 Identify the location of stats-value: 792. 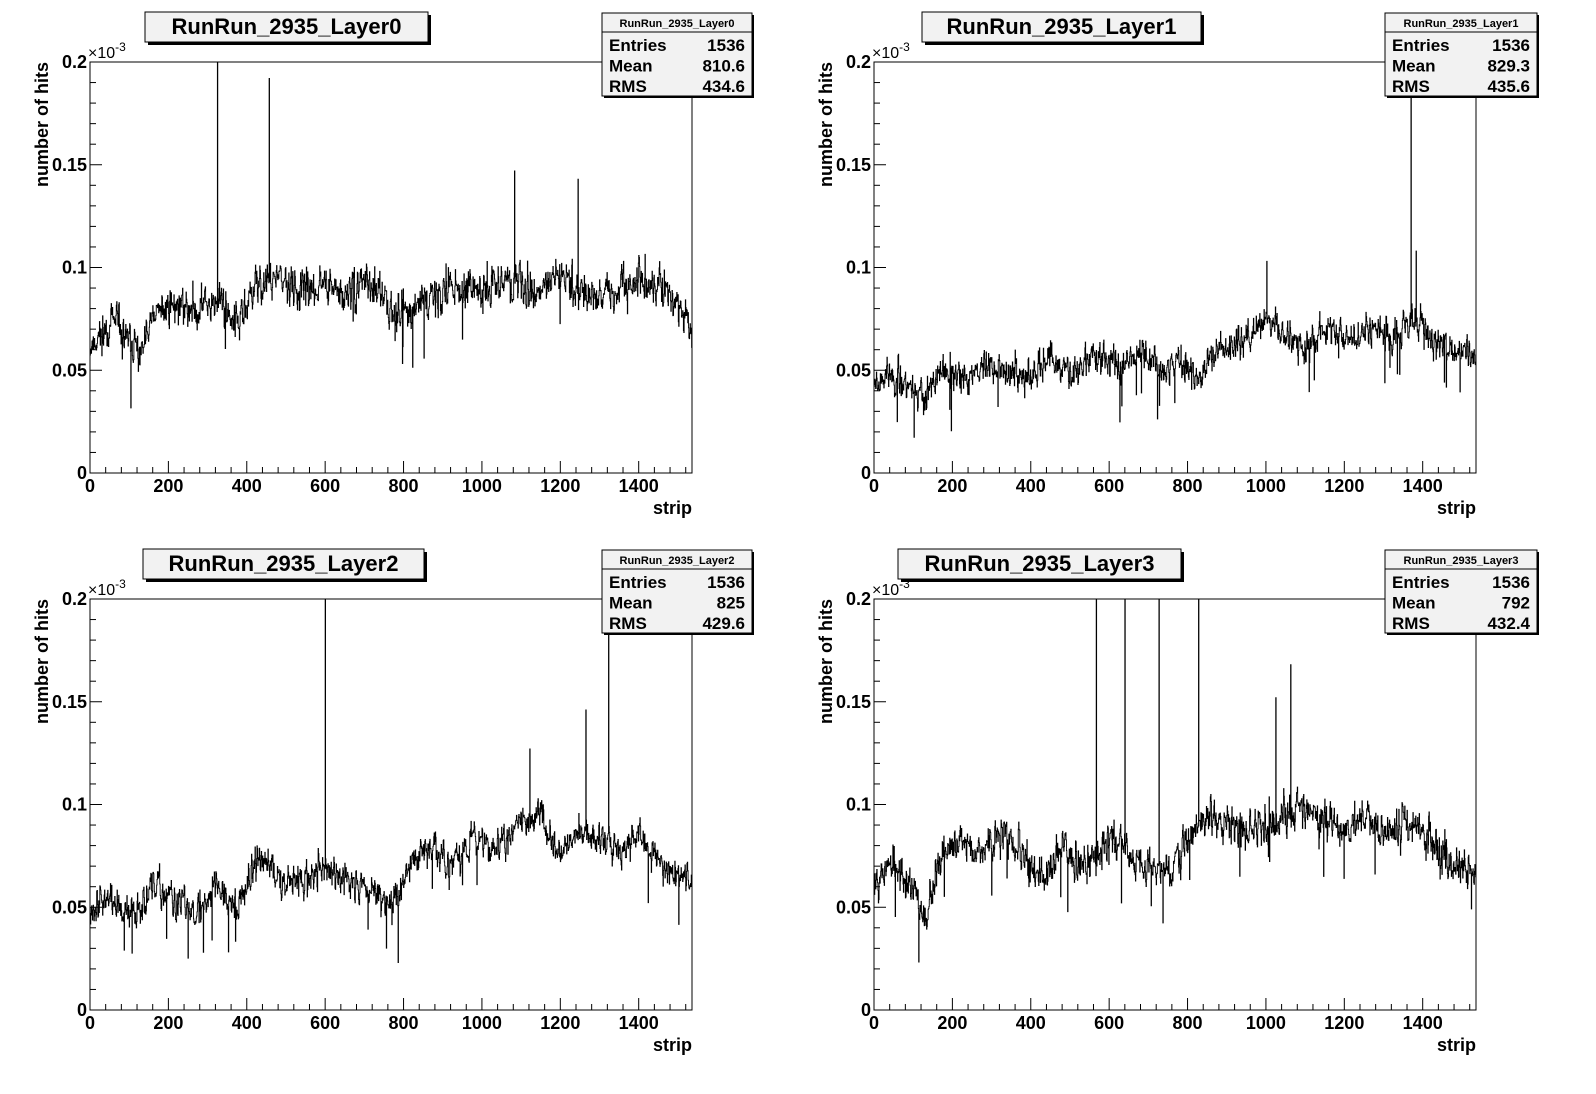
(1516, 603).